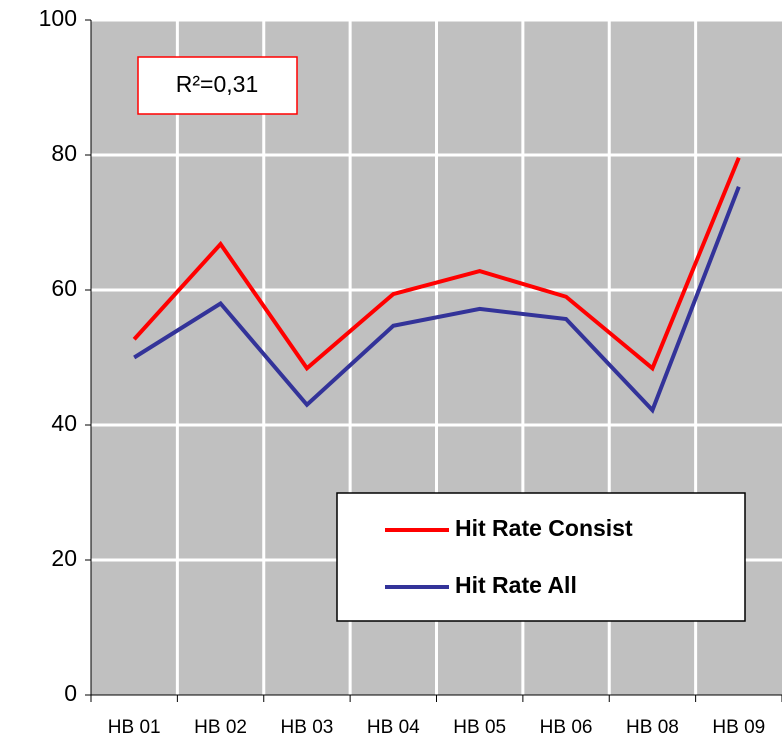 Image resolution: width=782 pixels, height=745 pixels. What do you see at coordinates (64, 558) in the screenshot?
I see `y-tick-label: 20` at bounding box center [64, 558].